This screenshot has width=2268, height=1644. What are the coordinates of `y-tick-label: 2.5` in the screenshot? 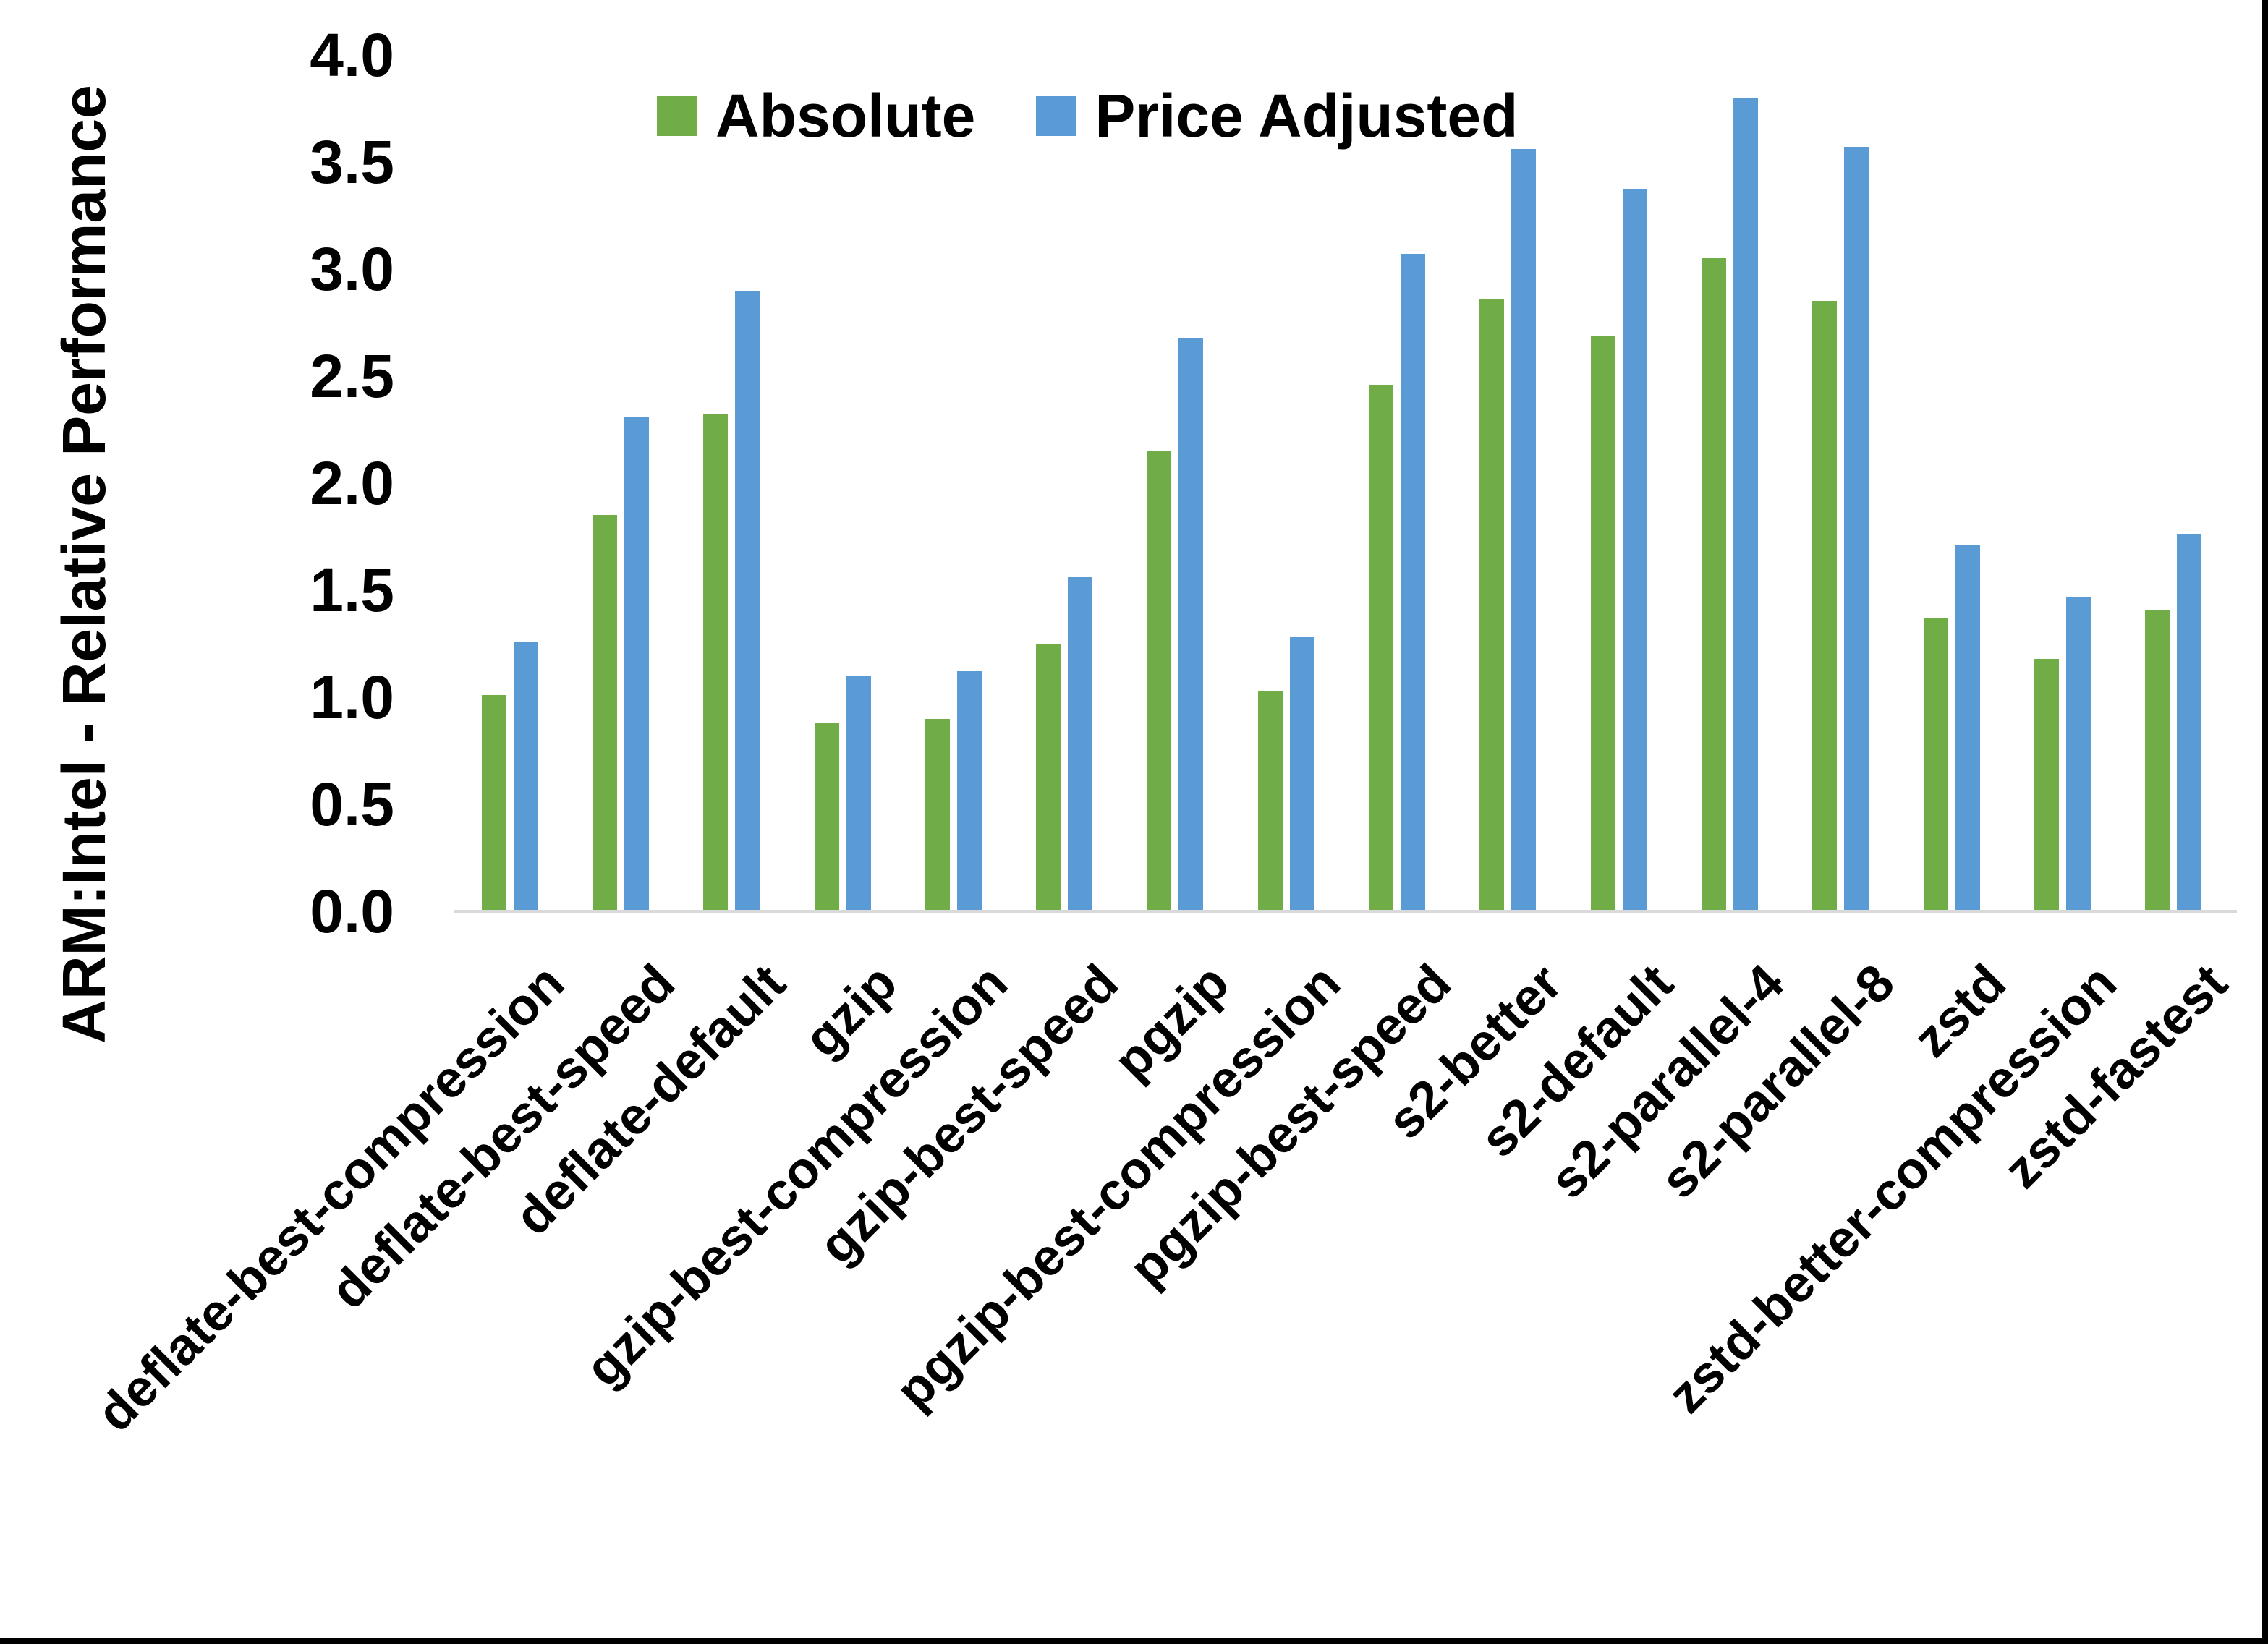 It's located at (352, 376).